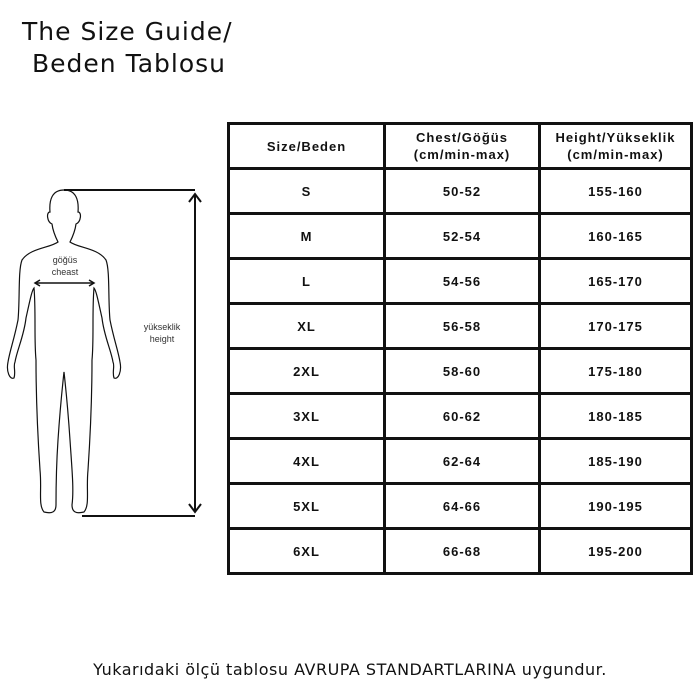 The width and height of the screenshot is (700, 700). What do you see at coordinates (462, 137) in the screenshot?
I see `header-chest-line1: Chest/Göğüs` at bounding box center [462, 137].